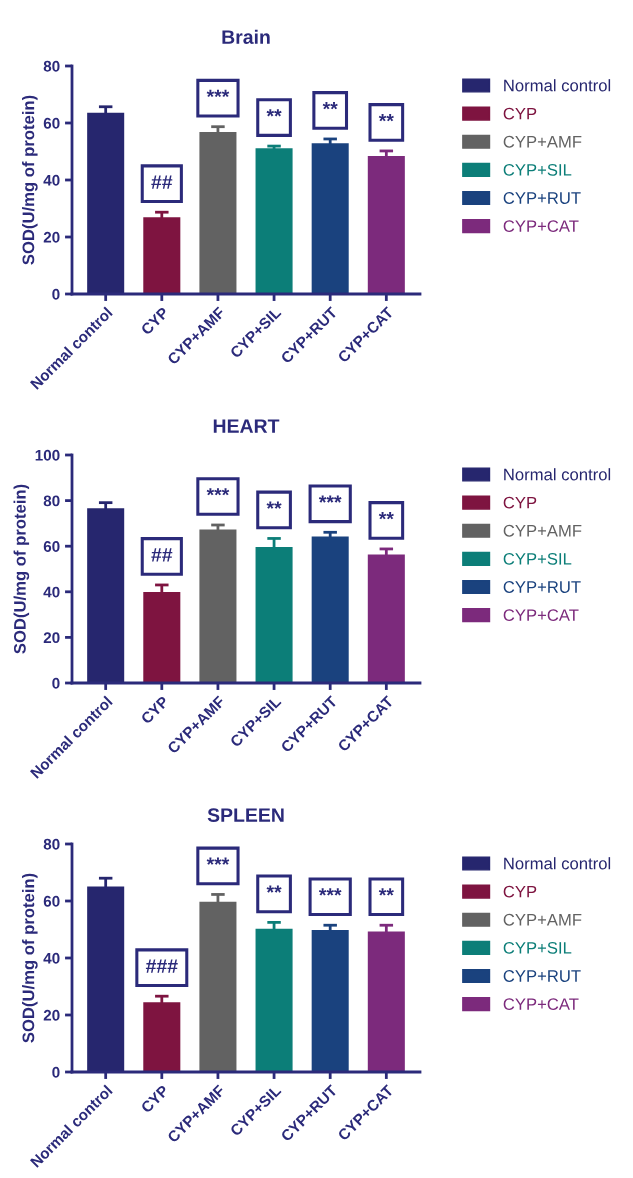 This screenshot has height=1178, width=633. Describe the element at coordinates (246, 426) in the screenshot. I see `chart-title: HEART` at that location.